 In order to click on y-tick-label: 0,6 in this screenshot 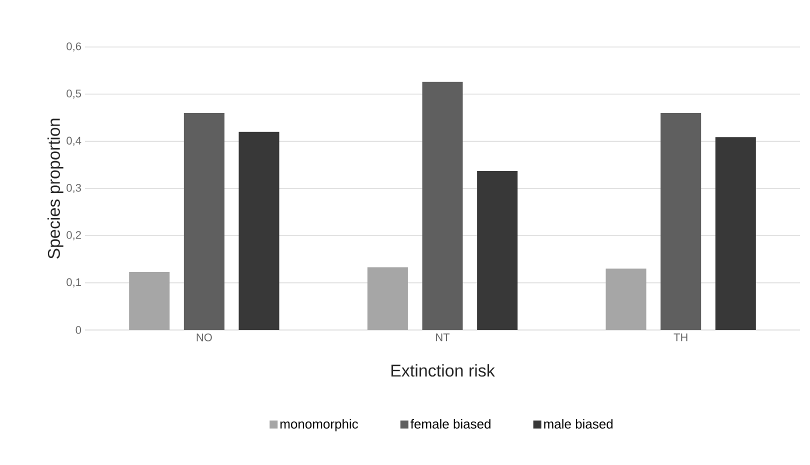, I will do `click(73, 47)`.